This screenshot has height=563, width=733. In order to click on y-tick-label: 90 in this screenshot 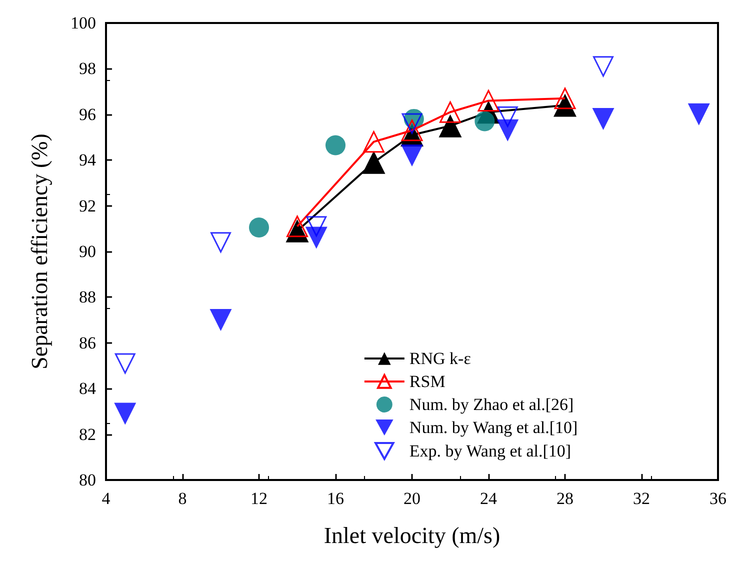, I will do `click(87, 251)`.